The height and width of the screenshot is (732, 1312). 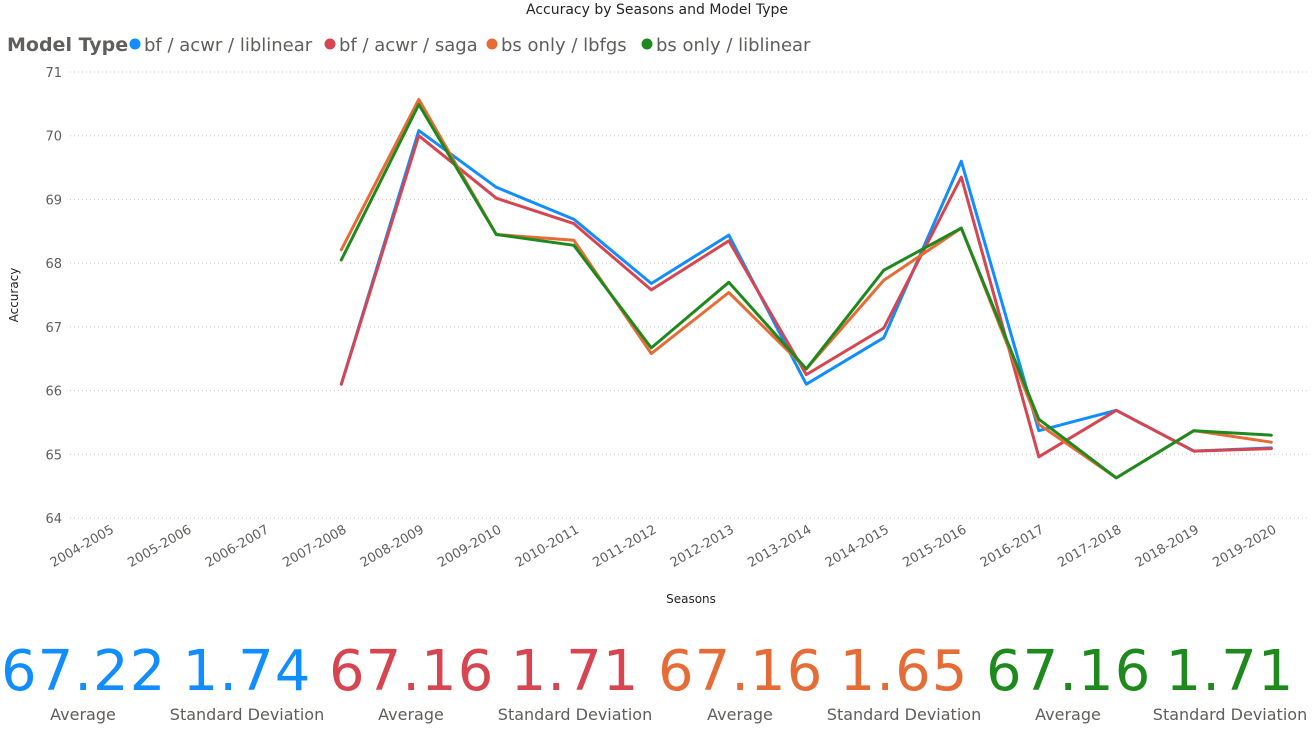 I want to click on chart-title: Accuracy by Seasons and Model Type, so click(x=657, y=10).